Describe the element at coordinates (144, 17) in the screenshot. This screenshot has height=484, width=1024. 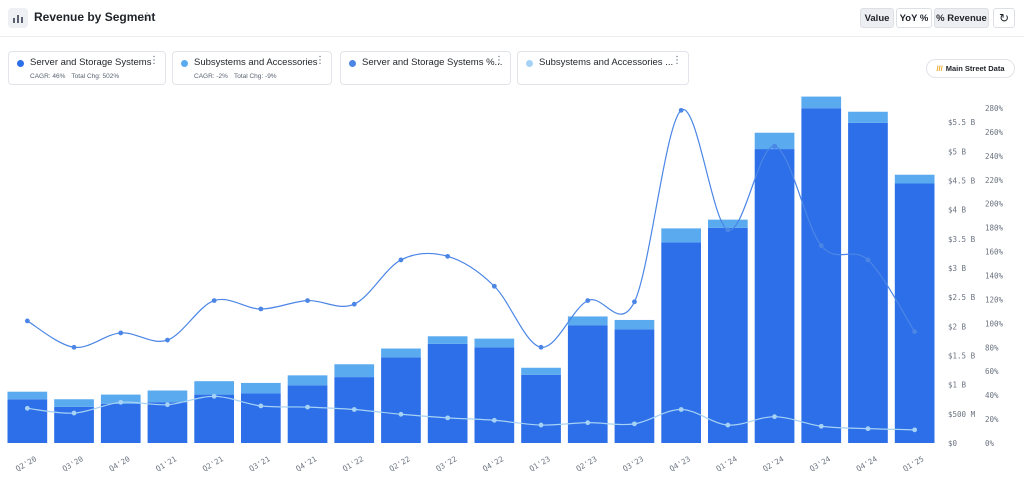
I see `sort-icon: ↓⫶` at that location.